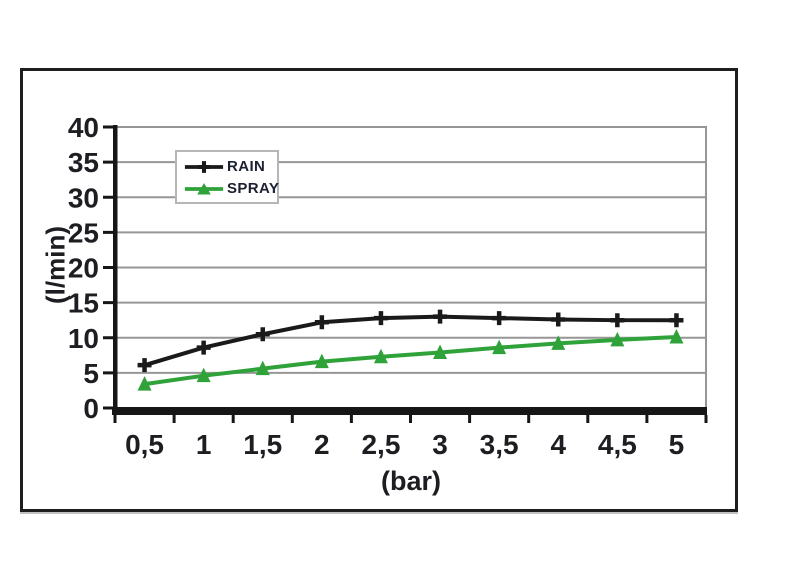  What do you see at coordinates (411, 481) in the screenshot?
I see `x-axis-title: (bar)` at bounding box center [411, 481].